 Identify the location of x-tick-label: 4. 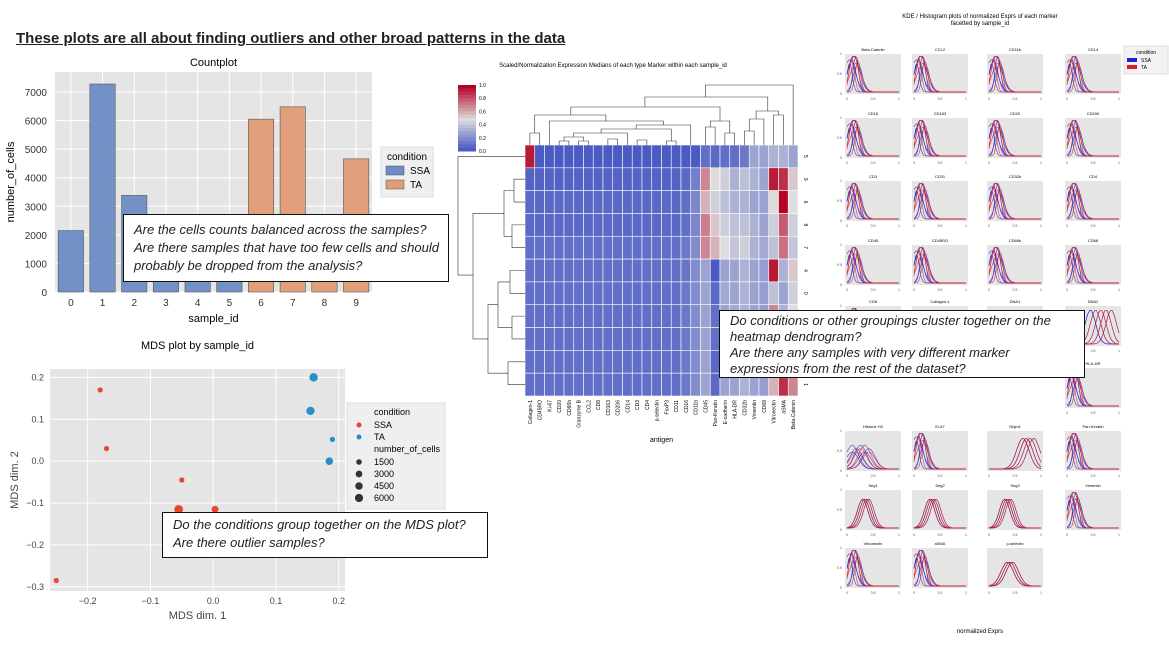
(198, 303).